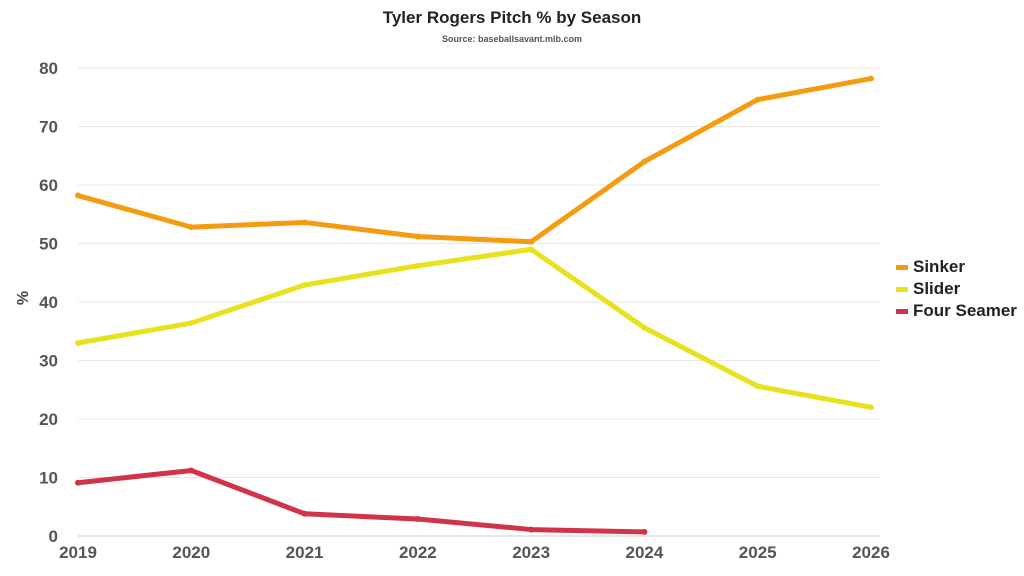 Image resolution: width=1024 pixels, height=576 pixels. Describe the element at coordinates (191, 552) in the screenshot. I see `x-tick-label: 2020` at that location.